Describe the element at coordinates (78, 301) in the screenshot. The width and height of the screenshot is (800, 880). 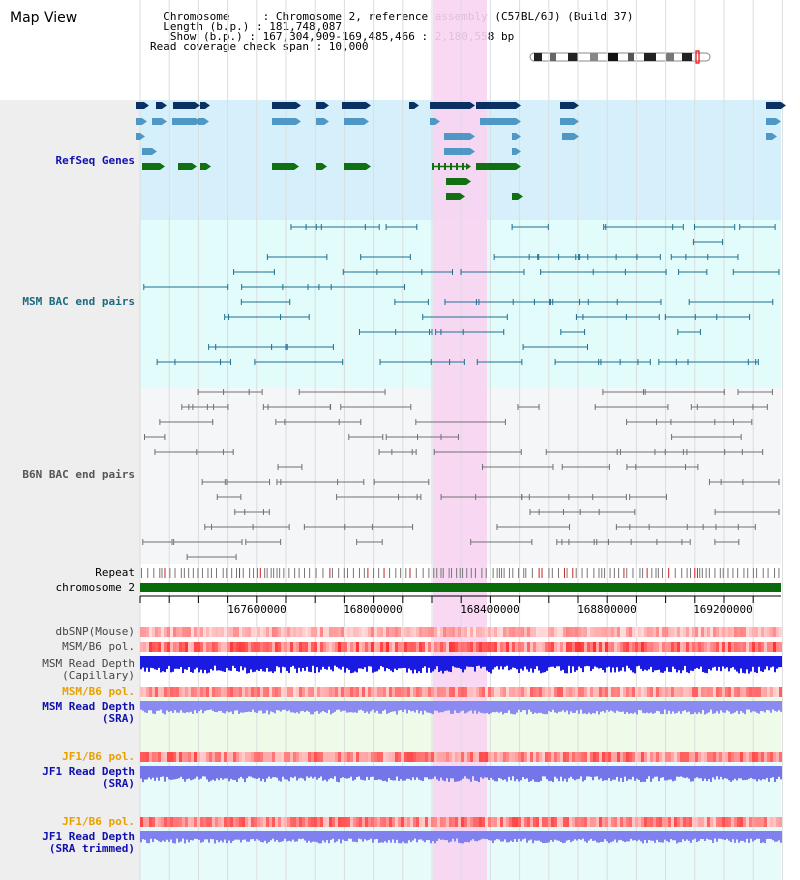
I see `msm-bac-track-label: MSM BAC end pairs` at that location.